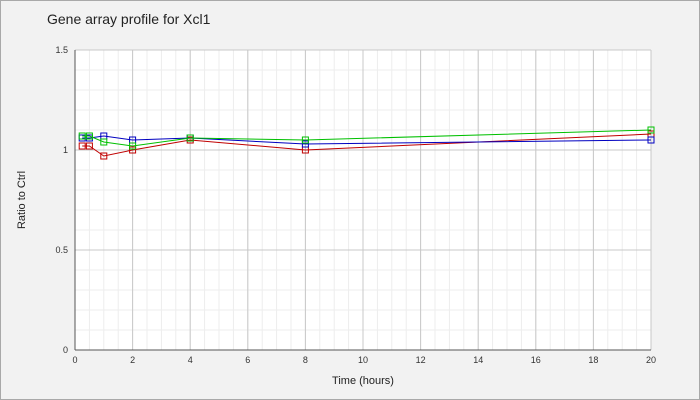 The width and height of the screenshot is (700, 400). I want to click on chart-title: Gene array profile for Xcl1, so click(129, 19).